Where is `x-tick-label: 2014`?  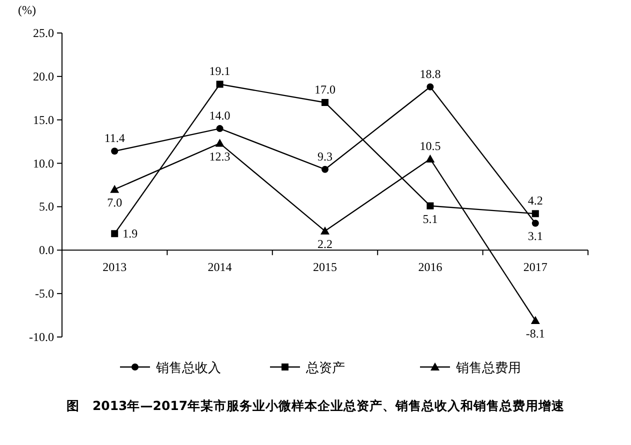
x-tick-label: 2014 is located at coordinates (220, 267).